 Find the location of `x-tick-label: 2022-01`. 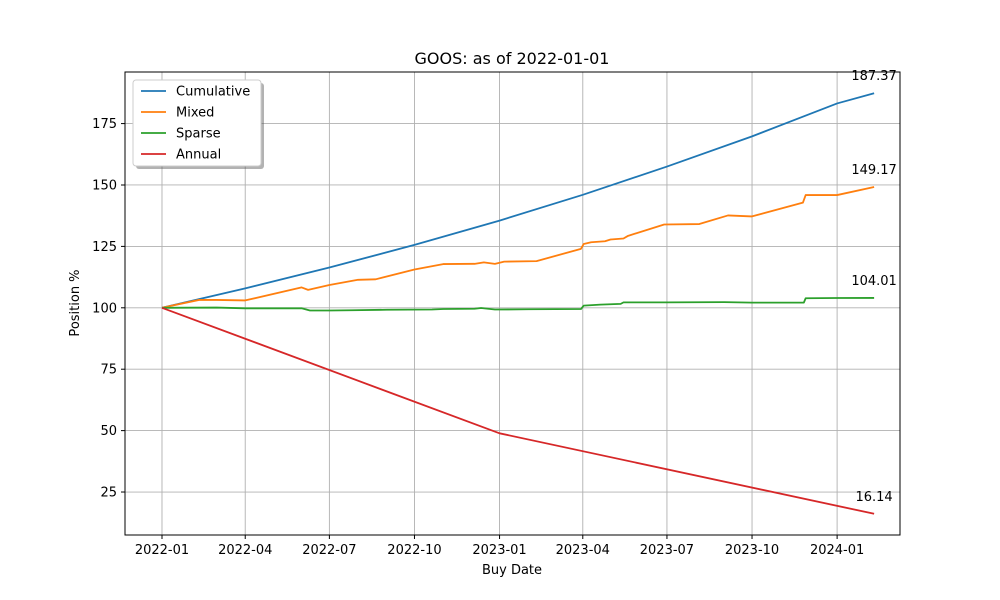

x-tick-label: 2022-01 is located at coordinates (162, 550).